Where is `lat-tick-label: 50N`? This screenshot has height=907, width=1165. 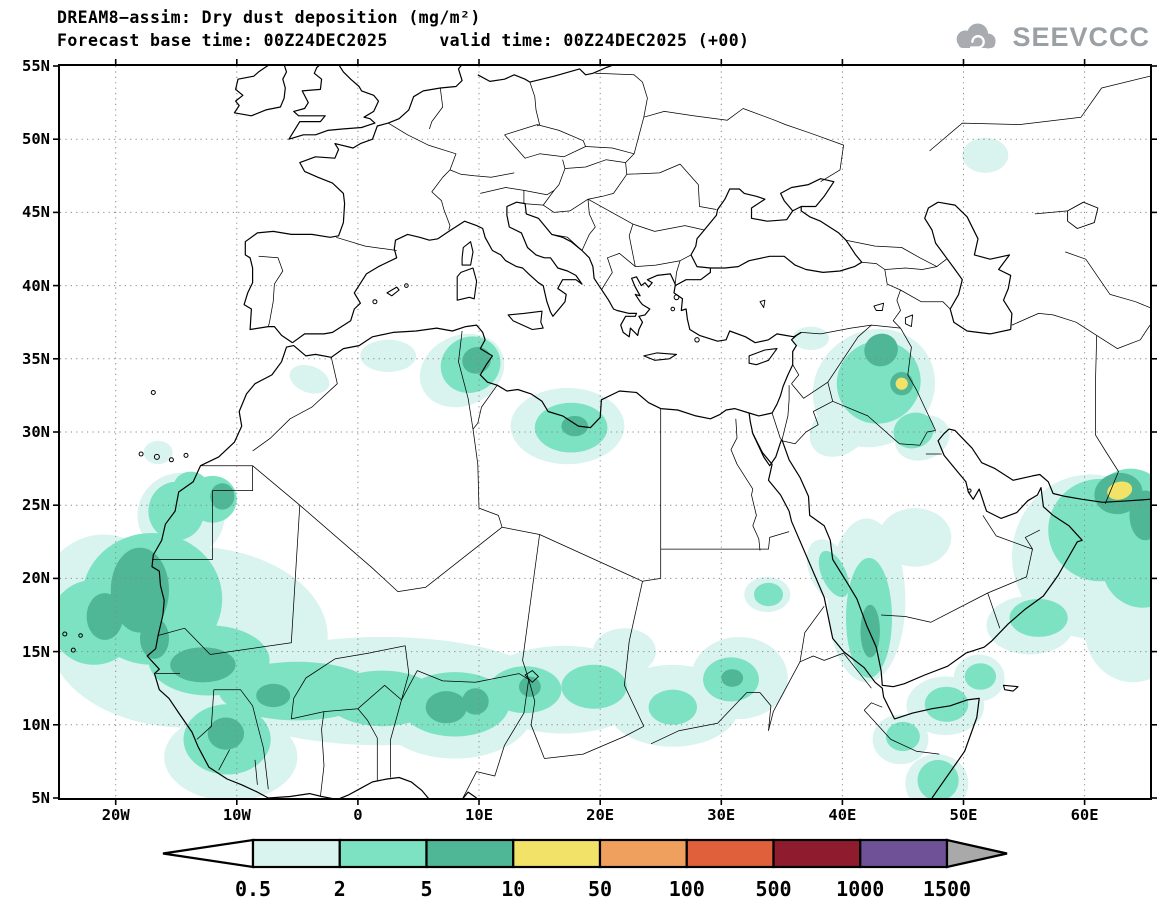
lat-tick-label: 50N is located at coordinates (36, 139).